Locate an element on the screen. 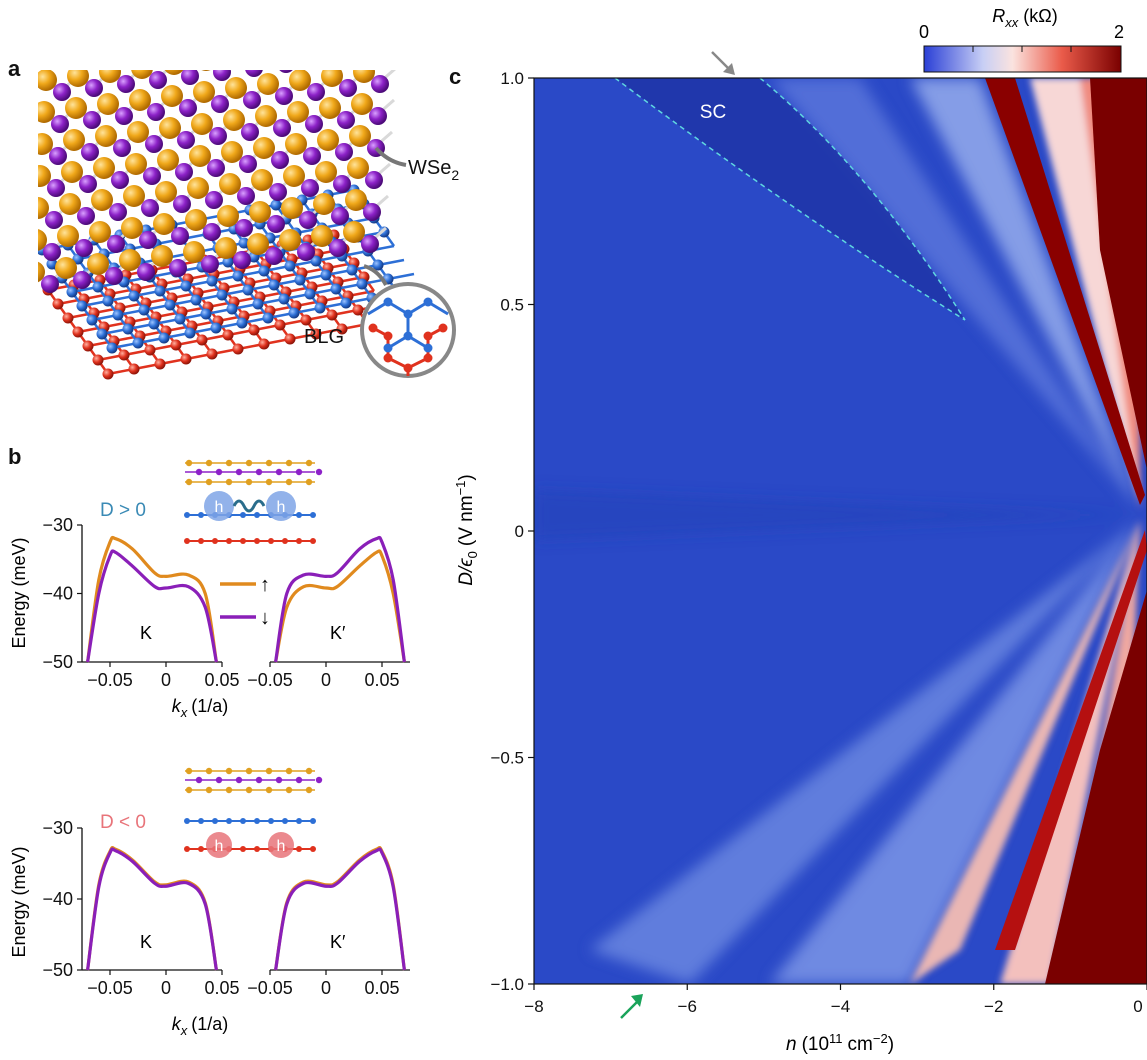 The width and height of the screenshot is (1147, 1060). schematic-top: h h is located at coordinates (253, 501).